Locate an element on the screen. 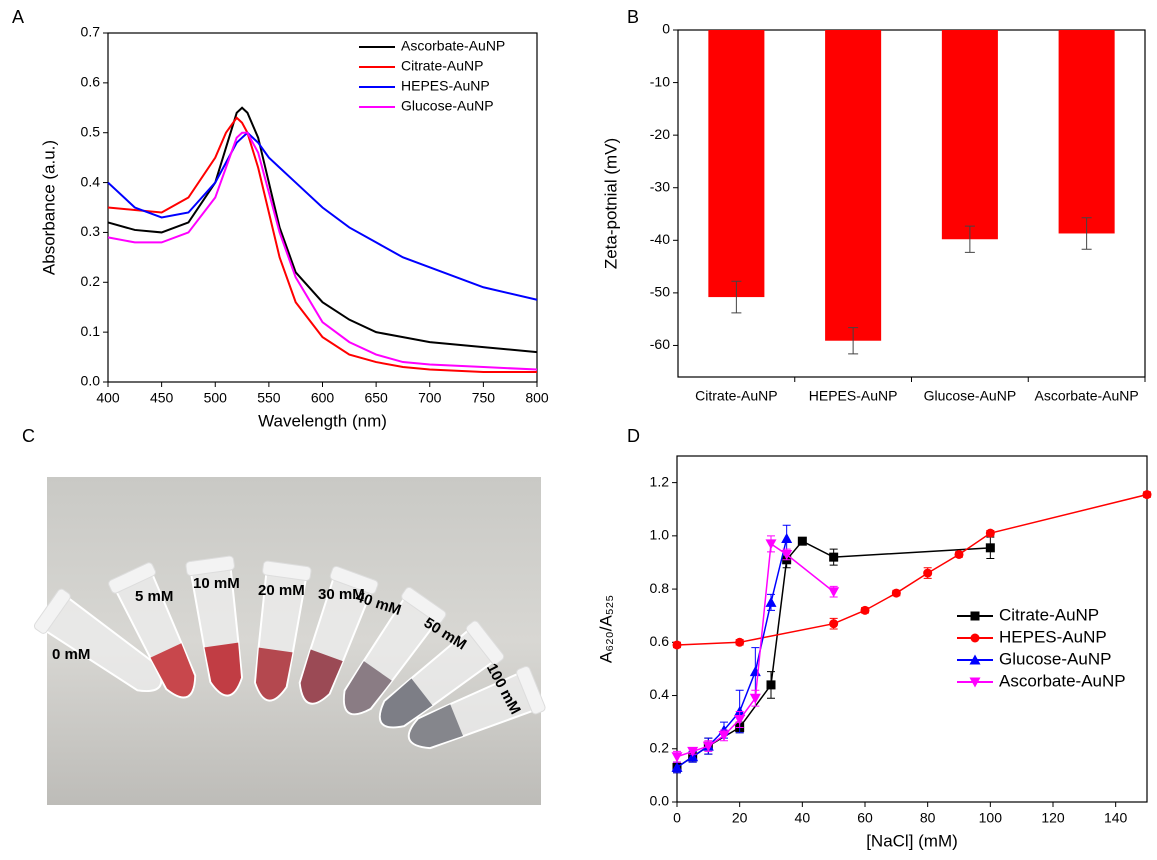 The image size is (1157, 860). x-tick-label: 500 is located at coordinates (216, 398).